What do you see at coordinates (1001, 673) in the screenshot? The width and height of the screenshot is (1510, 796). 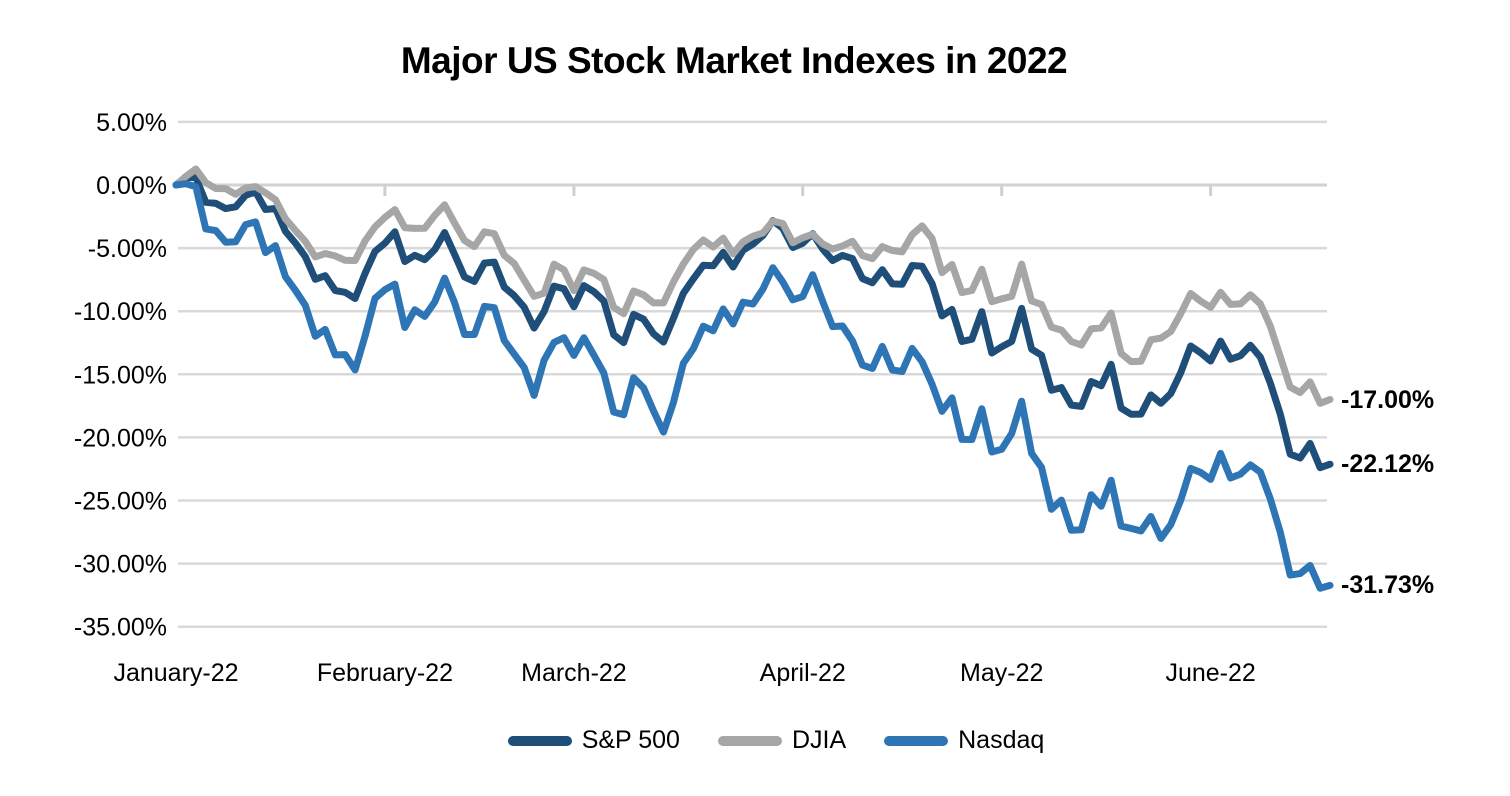 I see `x-tick-label: May-22` at bounding box center [1001, 673].